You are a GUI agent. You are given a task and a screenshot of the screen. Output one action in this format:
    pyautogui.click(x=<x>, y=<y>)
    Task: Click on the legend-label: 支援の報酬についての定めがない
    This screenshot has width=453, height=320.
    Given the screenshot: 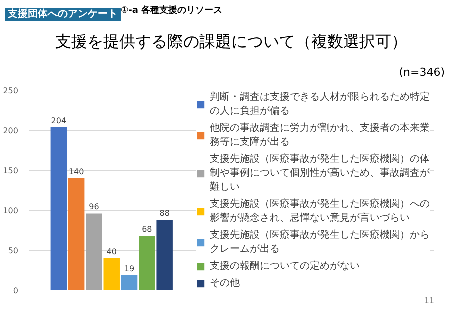 What is the action you would take?
    pyautogui.click(x=285, y=266)
    